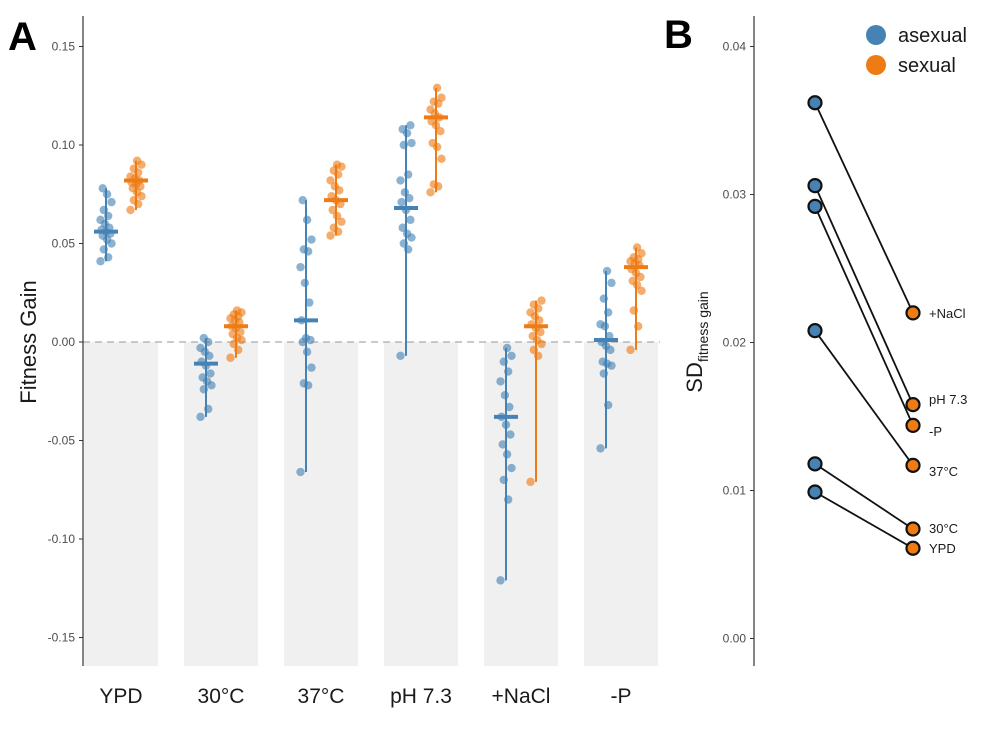 Image resolution: width=1000 pixels, height=750 pixels. Describe the element at coordinates (703, 326) in the screenshot. I see `y-axis-title-subscript: fitness gain` at that location.